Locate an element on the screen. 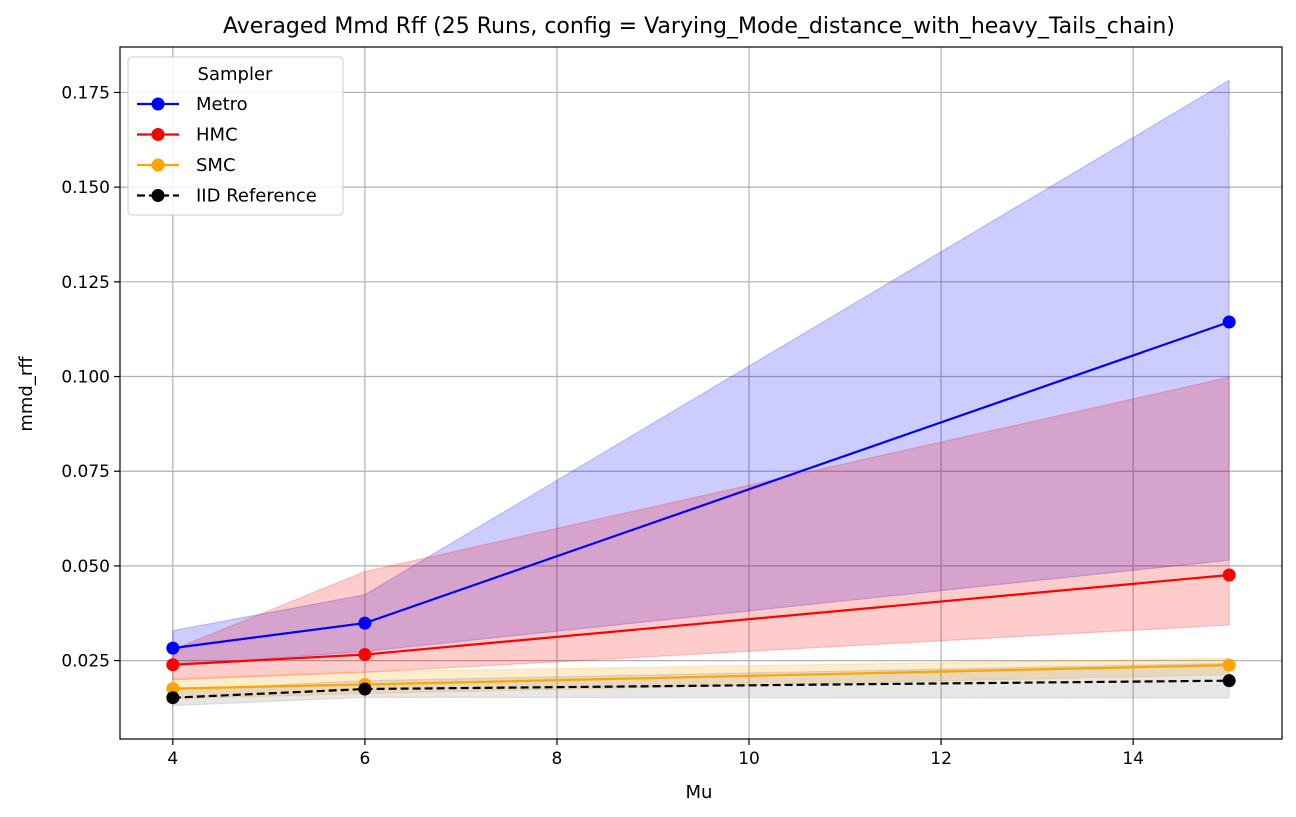 Image resolution: width=1296 pixels, height=817 pixels. legend-iid-reference-marker-swatch is located at coordinates (158, 195).